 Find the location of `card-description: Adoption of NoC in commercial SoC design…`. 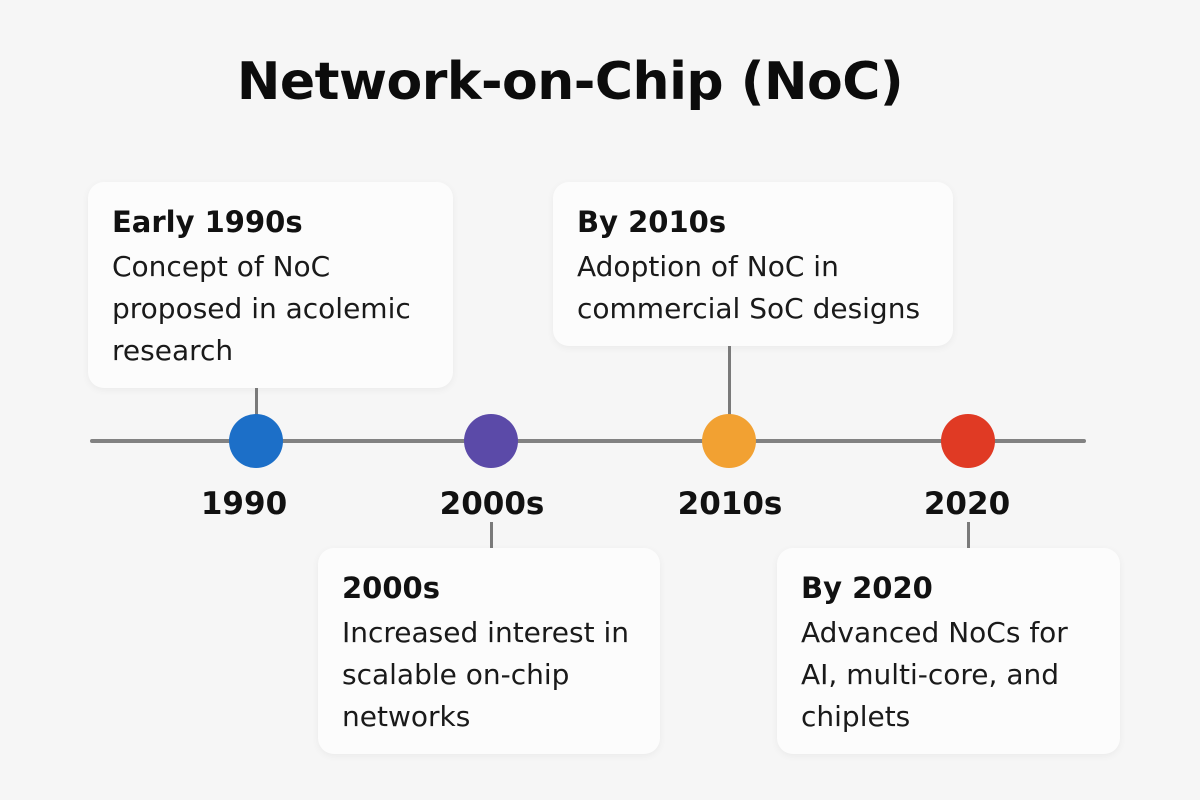

card-description: Adoption of NoC in commercial SoC design… is located at coordinates (749, 287).